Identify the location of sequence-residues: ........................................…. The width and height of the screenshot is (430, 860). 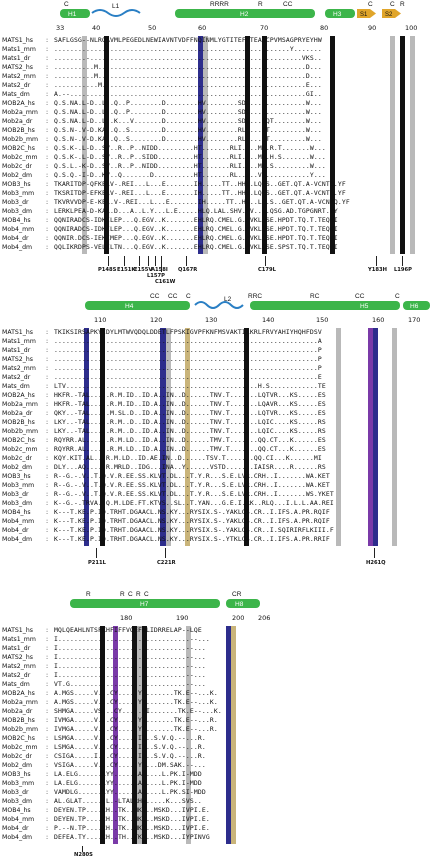
(188, 377).